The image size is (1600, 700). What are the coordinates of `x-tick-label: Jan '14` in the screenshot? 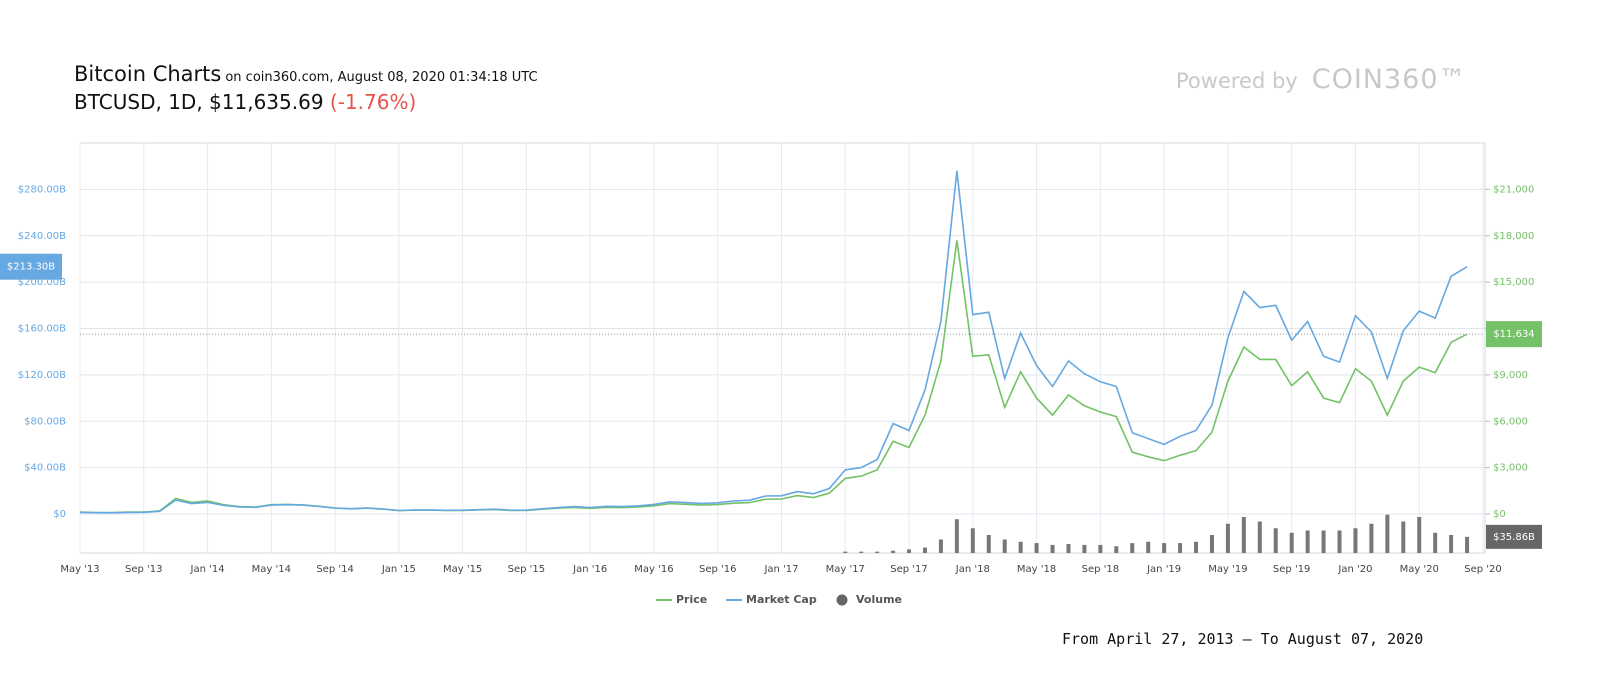 It's located at (207, 569).